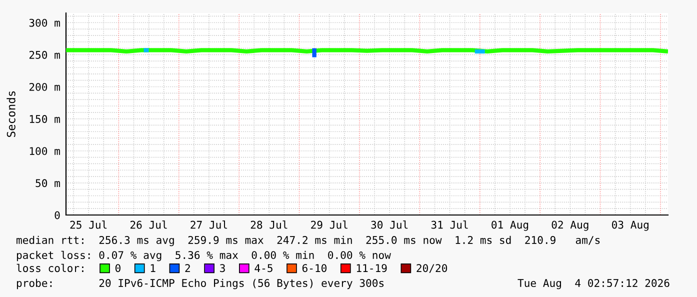  What do you see at coordinates (570, 225) in the screenshot?
I see `x-tick-label: 02 Aug` at bounding box center [570, 225].